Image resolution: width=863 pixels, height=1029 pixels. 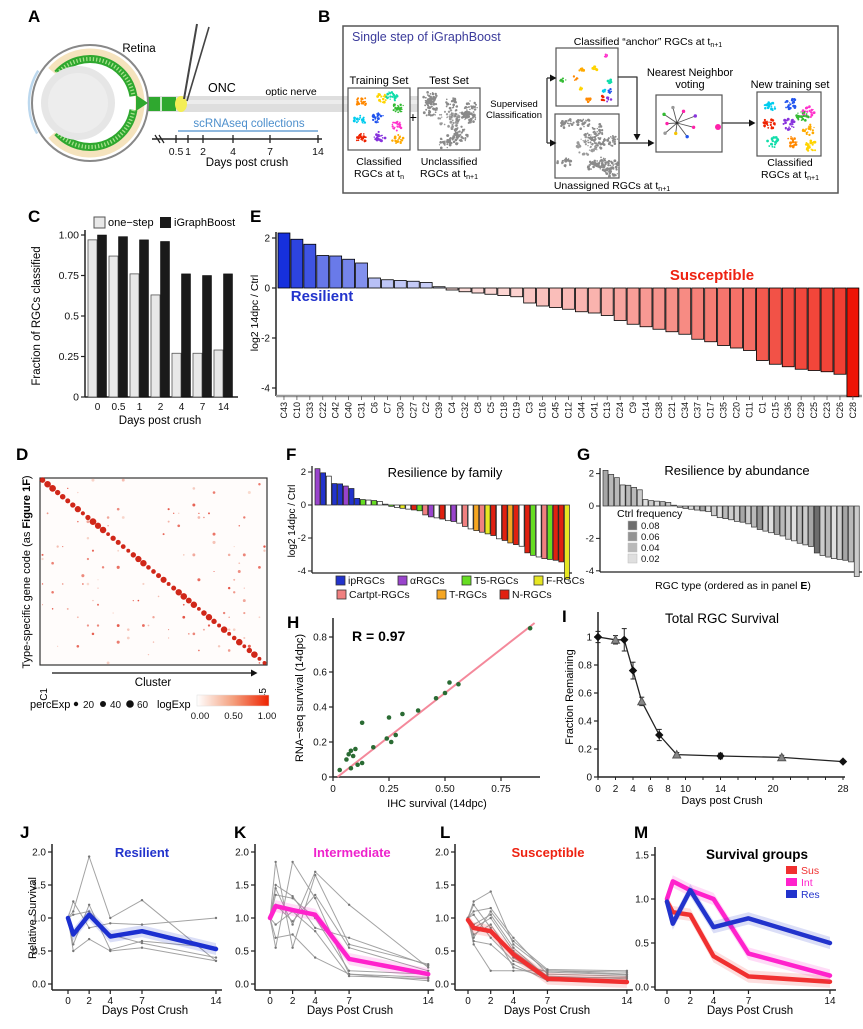 I want to click on svg-text: -2, so click(x=590, y=538).